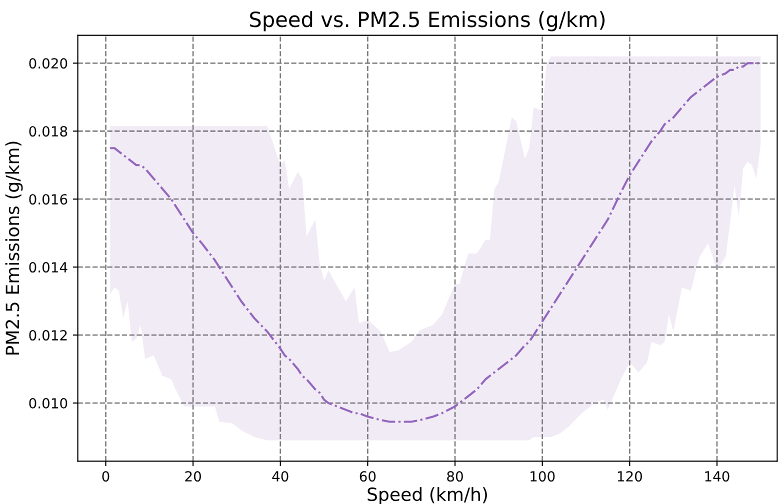 This screenshot has width=778, height=504. What do you see at coordinates (630, 476) in the screenshot?
I see `x-tick-label: 120` at bounding box center [630, 476].